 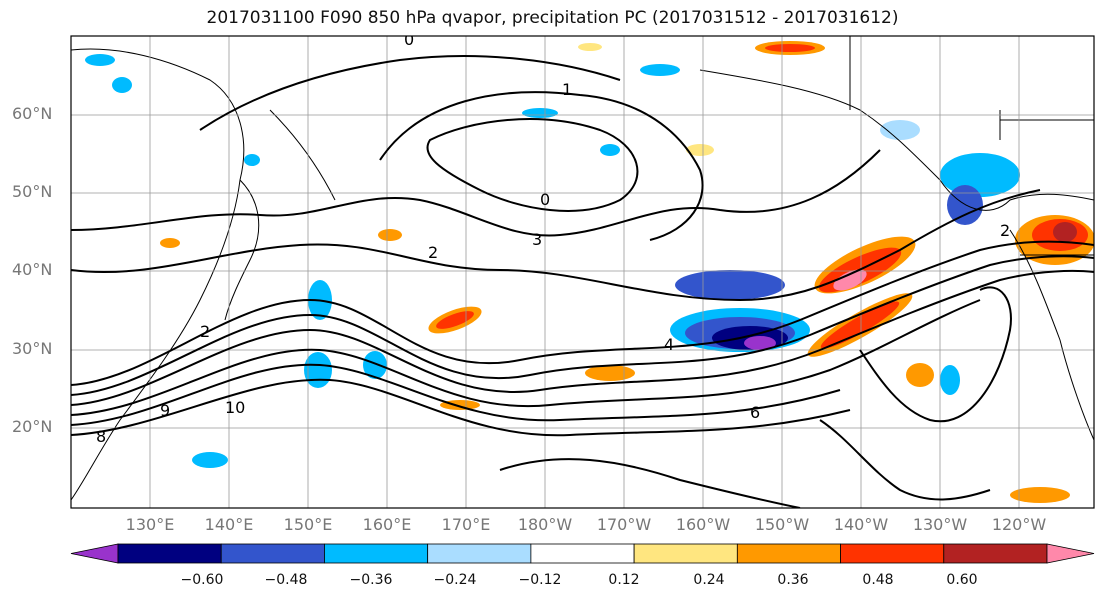 What do you see at coordinates (962, 580) in the screenshot?
I see `colorbar-tick-label: 0.60` at bounding box center [962, 580].